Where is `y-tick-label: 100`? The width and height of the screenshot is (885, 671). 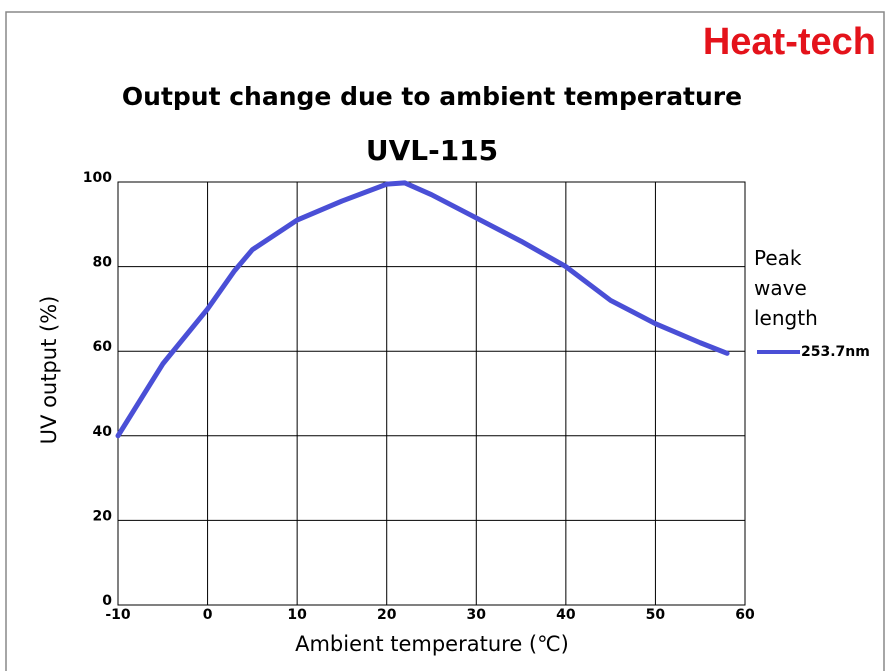 y-tick-label: 100 is located at coordinates (97, 178).